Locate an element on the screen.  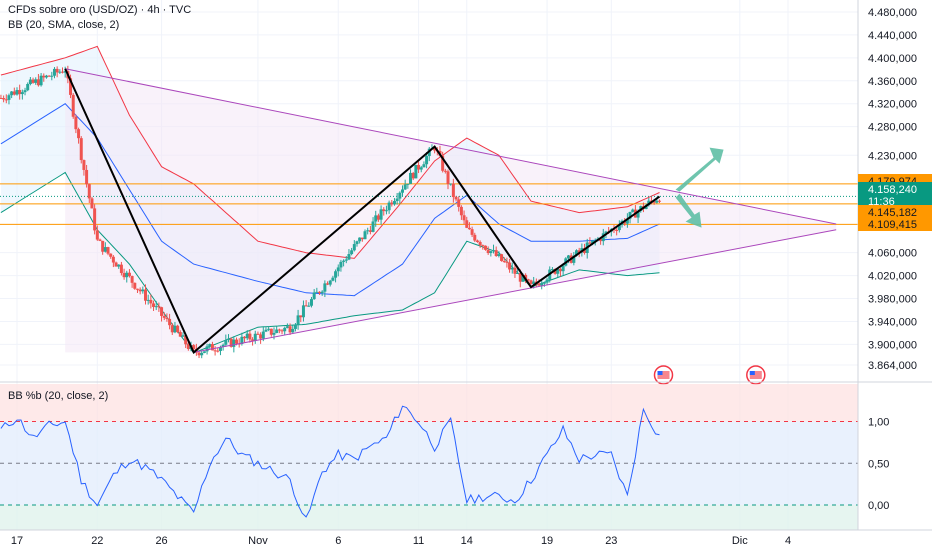
price-tick-label: 4.320,000 is located at coordinates (892, 105).